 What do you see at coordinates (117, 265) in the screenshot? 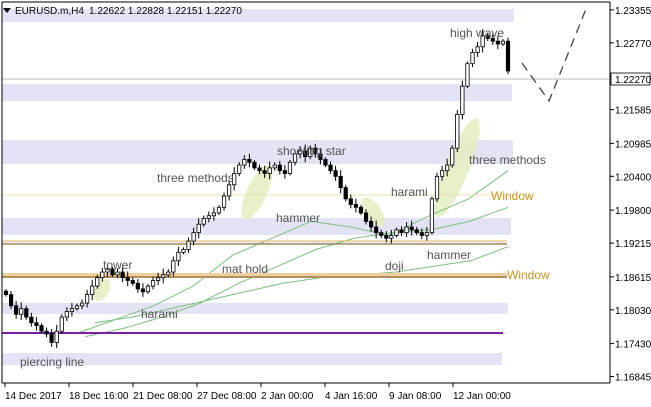
I see `annotation-label: tower` at bounding box center [117, 265].